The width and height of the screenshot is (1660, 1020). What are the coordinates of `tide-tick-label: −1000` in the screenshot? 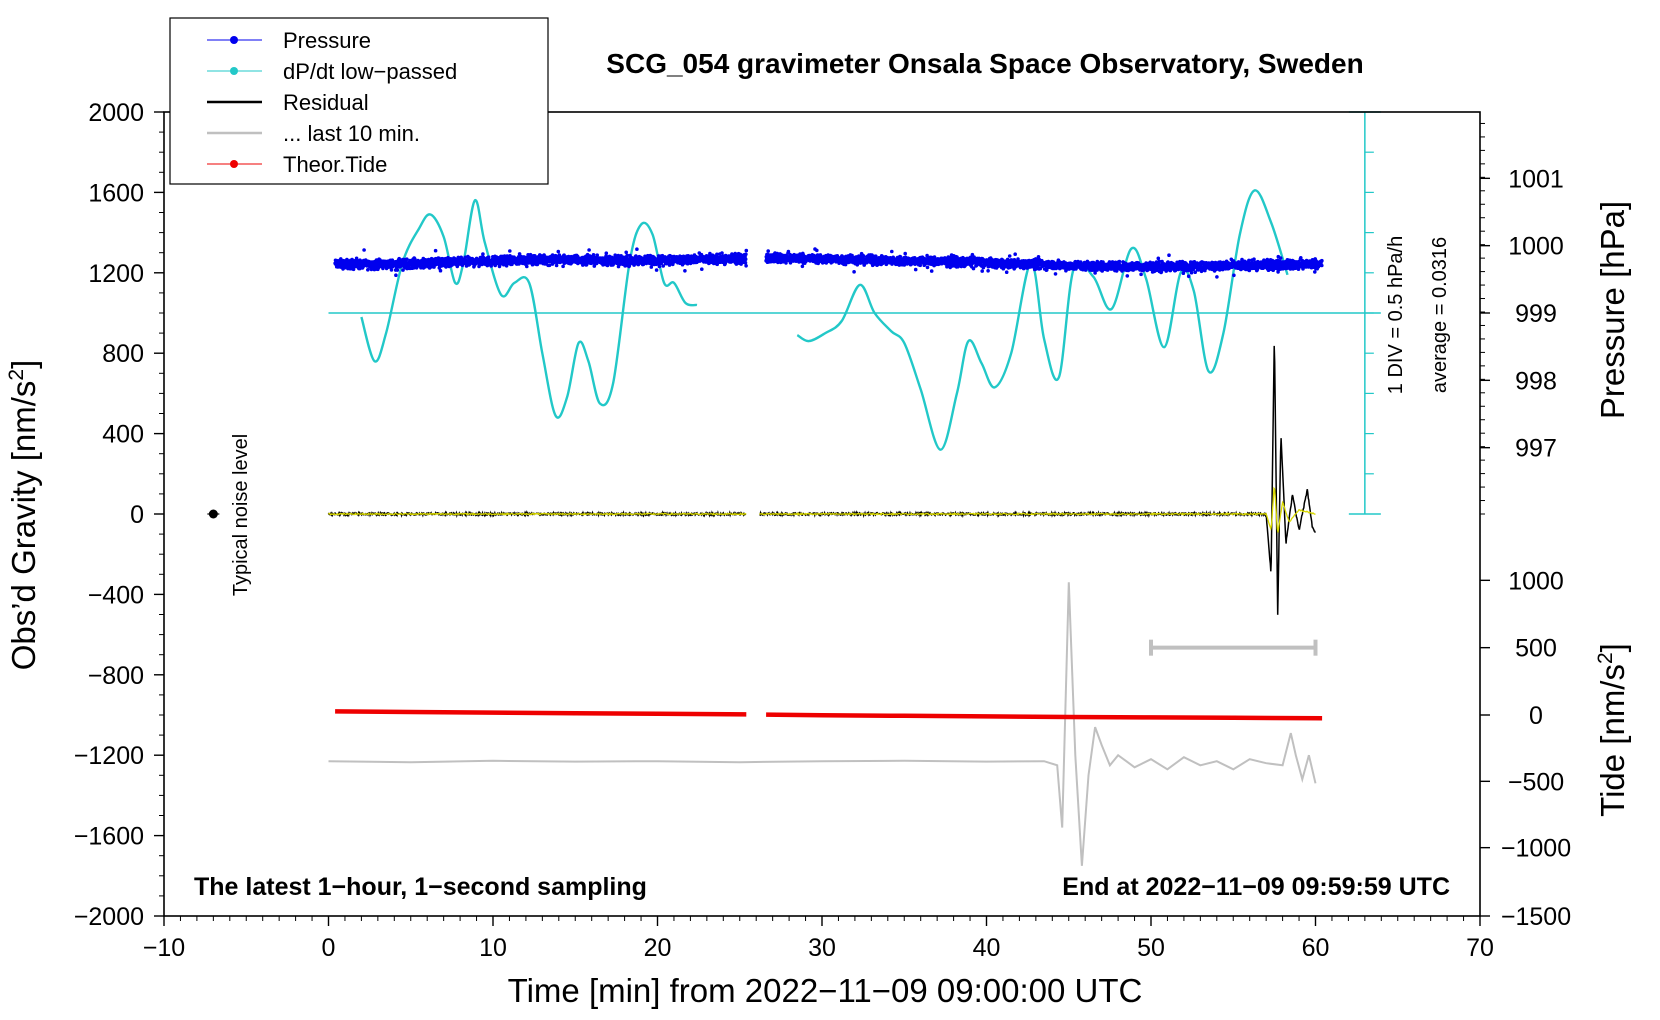 It's located at (1536, 849).